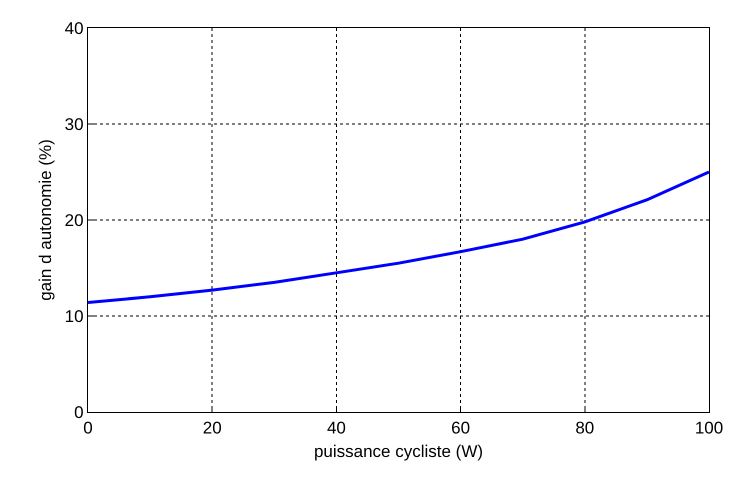  Describe the element at coordinates (79, 412) in the screenshot. I see `y-tick-label: 0` at that location.